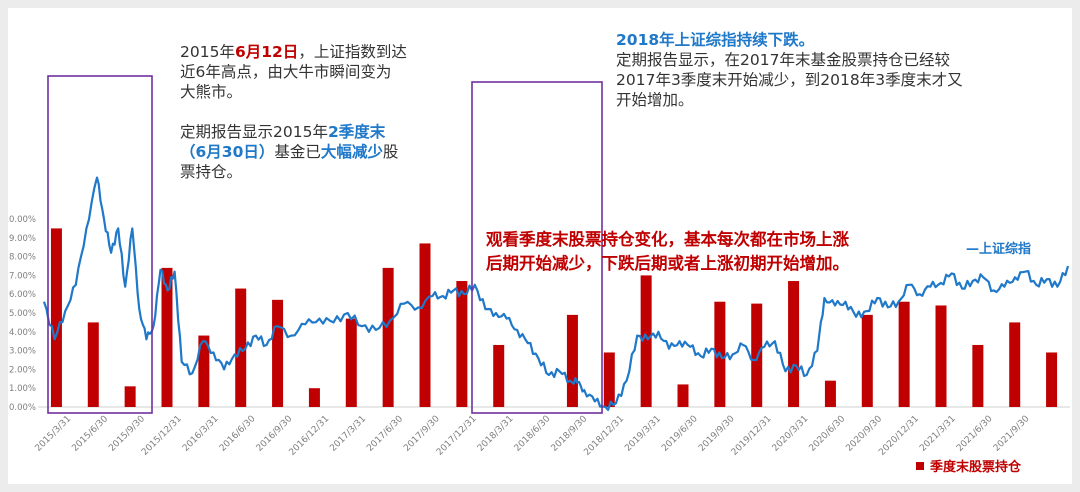 The height and width of the screenshot is (492, 1080). Describe the element at coordinates (643, 434) in the screenshot. I see `x-tick-label: 2019/3/31` at that location.